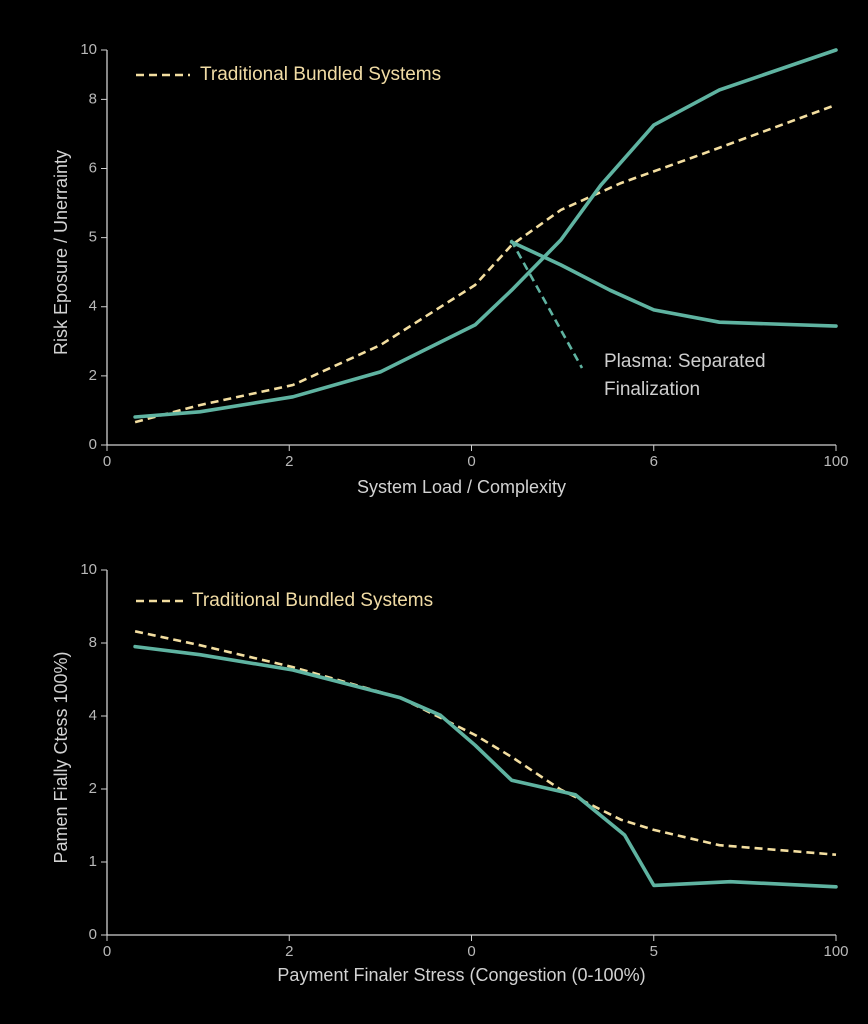  Describe the element at coordinates (654, 461) in the screenshot. I see `x-tick-label: 6` at that location.